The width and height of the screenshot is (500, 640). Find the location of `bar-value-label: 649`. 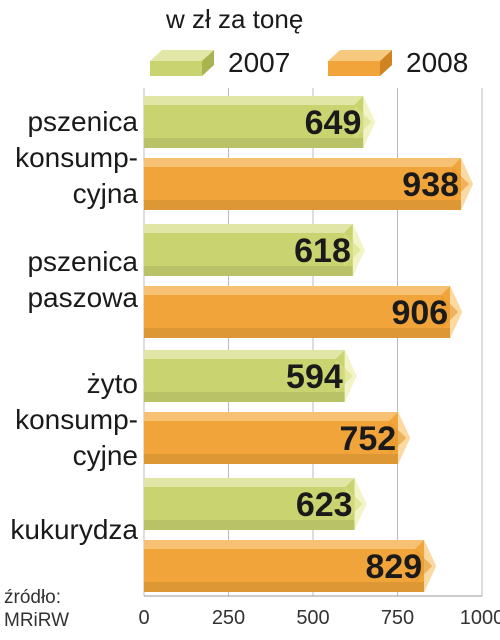

bar-value-label: 649 is located at coordinates (333, 123).